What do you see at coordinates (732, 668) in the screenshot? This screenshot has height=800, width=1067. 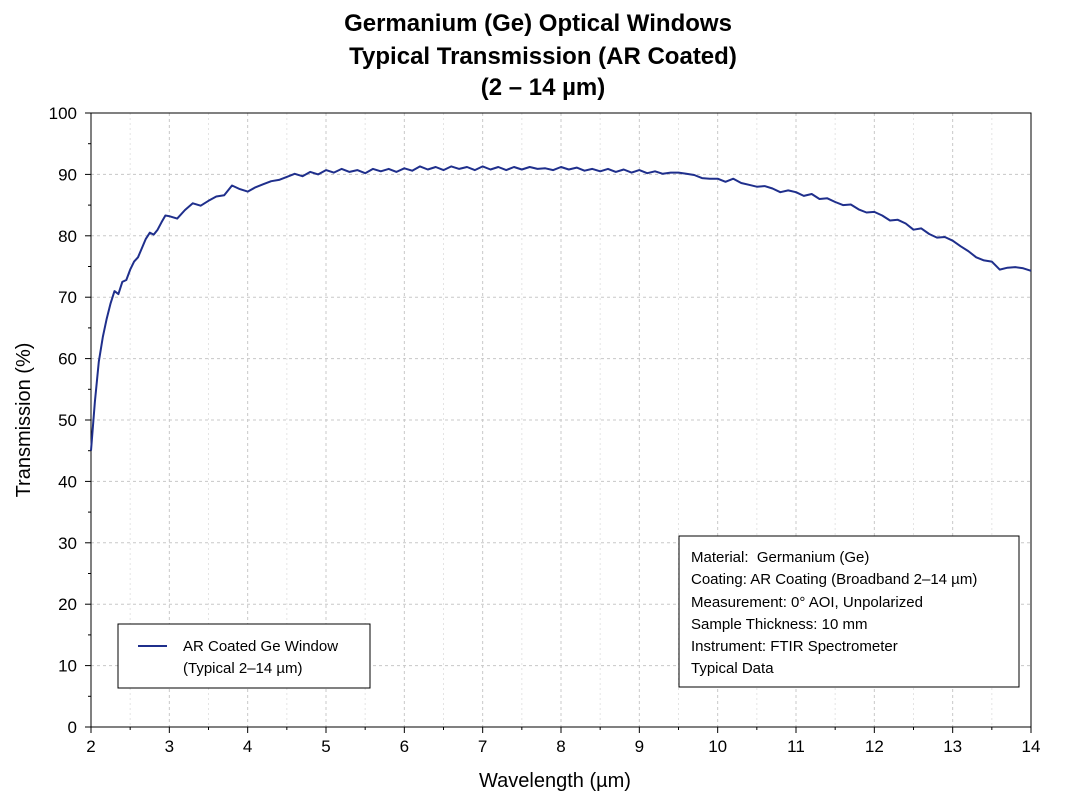 I see `info-typical: Typical Data` at bounding box center [732, 668].